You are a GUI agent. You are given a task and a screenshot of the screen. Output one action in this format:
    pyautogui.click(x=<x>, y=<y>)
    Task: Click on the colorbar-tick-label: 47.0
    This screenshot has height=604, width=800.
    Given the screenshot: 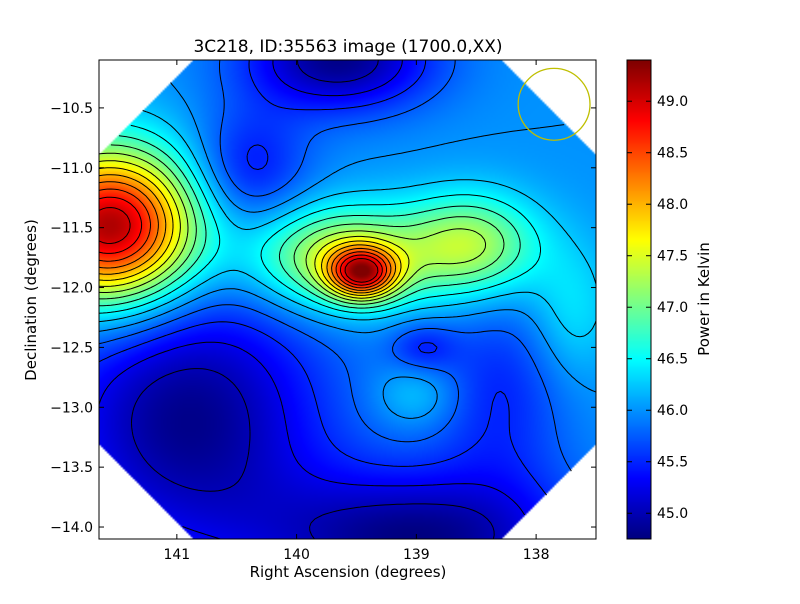 What is the action you would take?
    pyautogui.click(x=672, y=308)
    